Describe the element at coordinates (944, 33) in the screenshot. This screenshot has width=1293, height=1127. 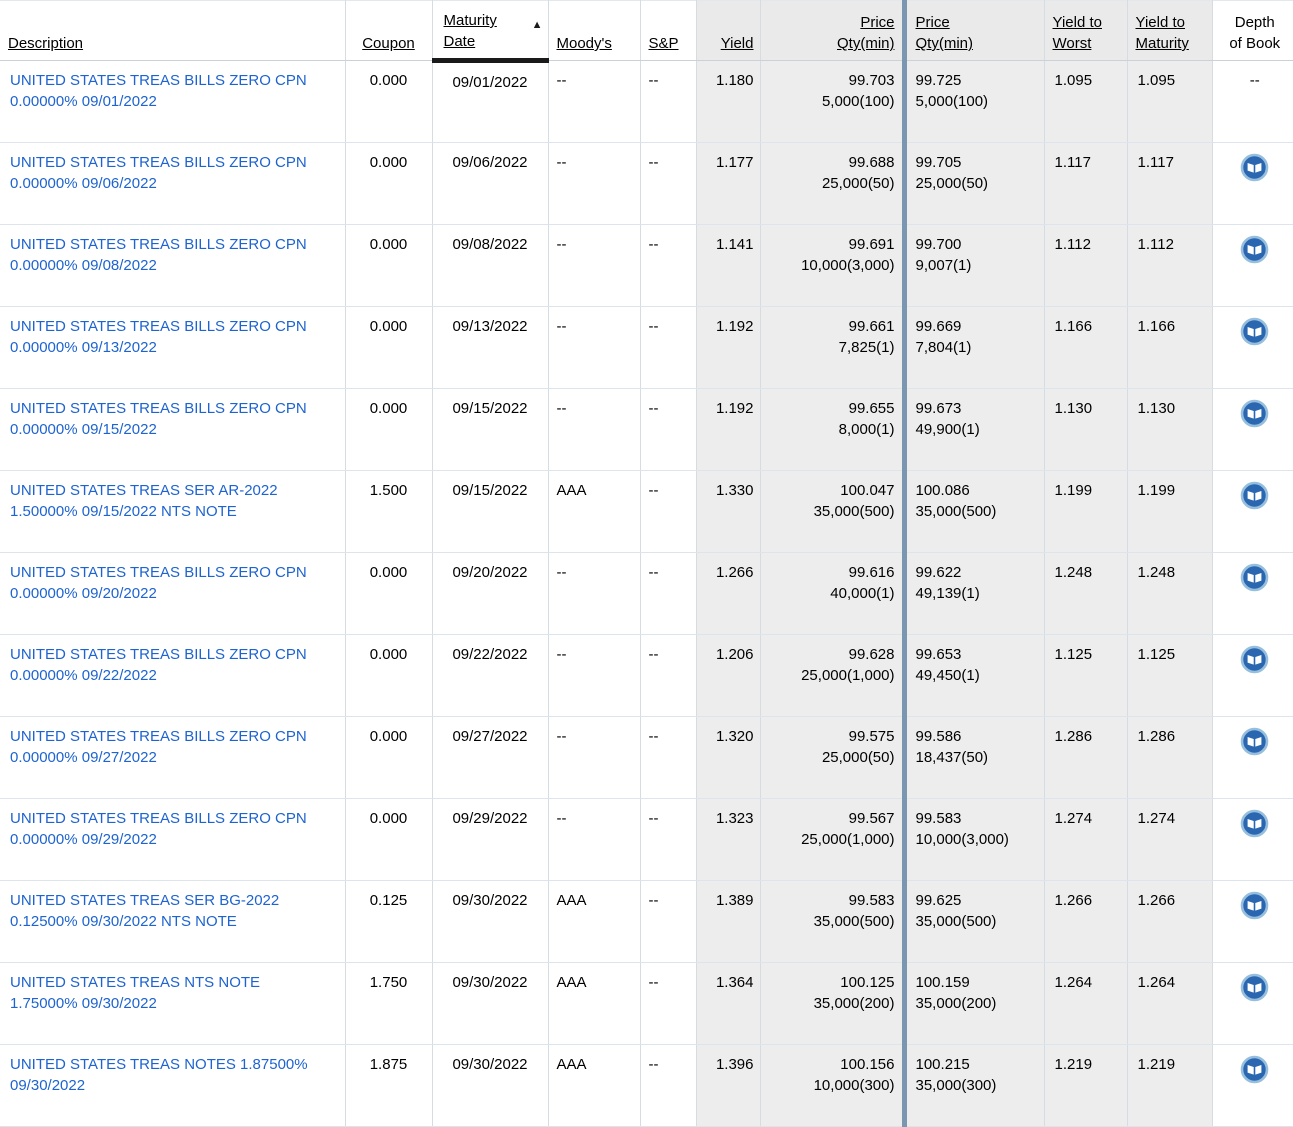
I see `sort-ask-price-link: Price Qty(min)` at that location.